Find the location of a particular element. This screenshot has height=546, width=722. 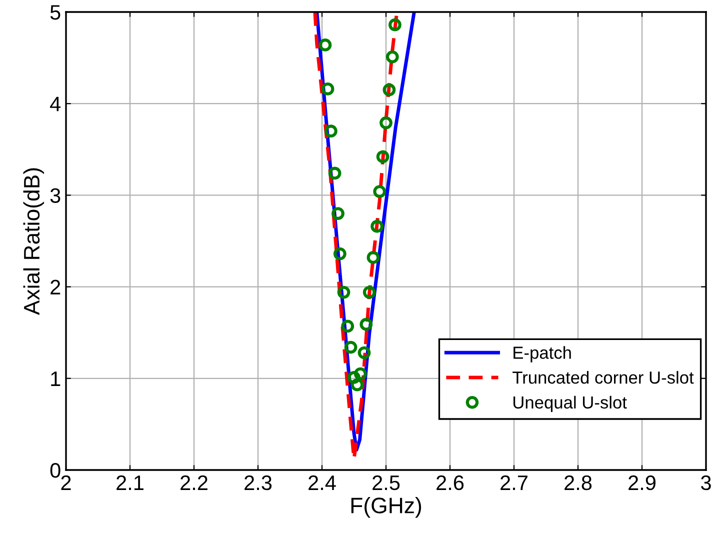

x-tick-label: 2.2 is located at coordinates (194, 482).